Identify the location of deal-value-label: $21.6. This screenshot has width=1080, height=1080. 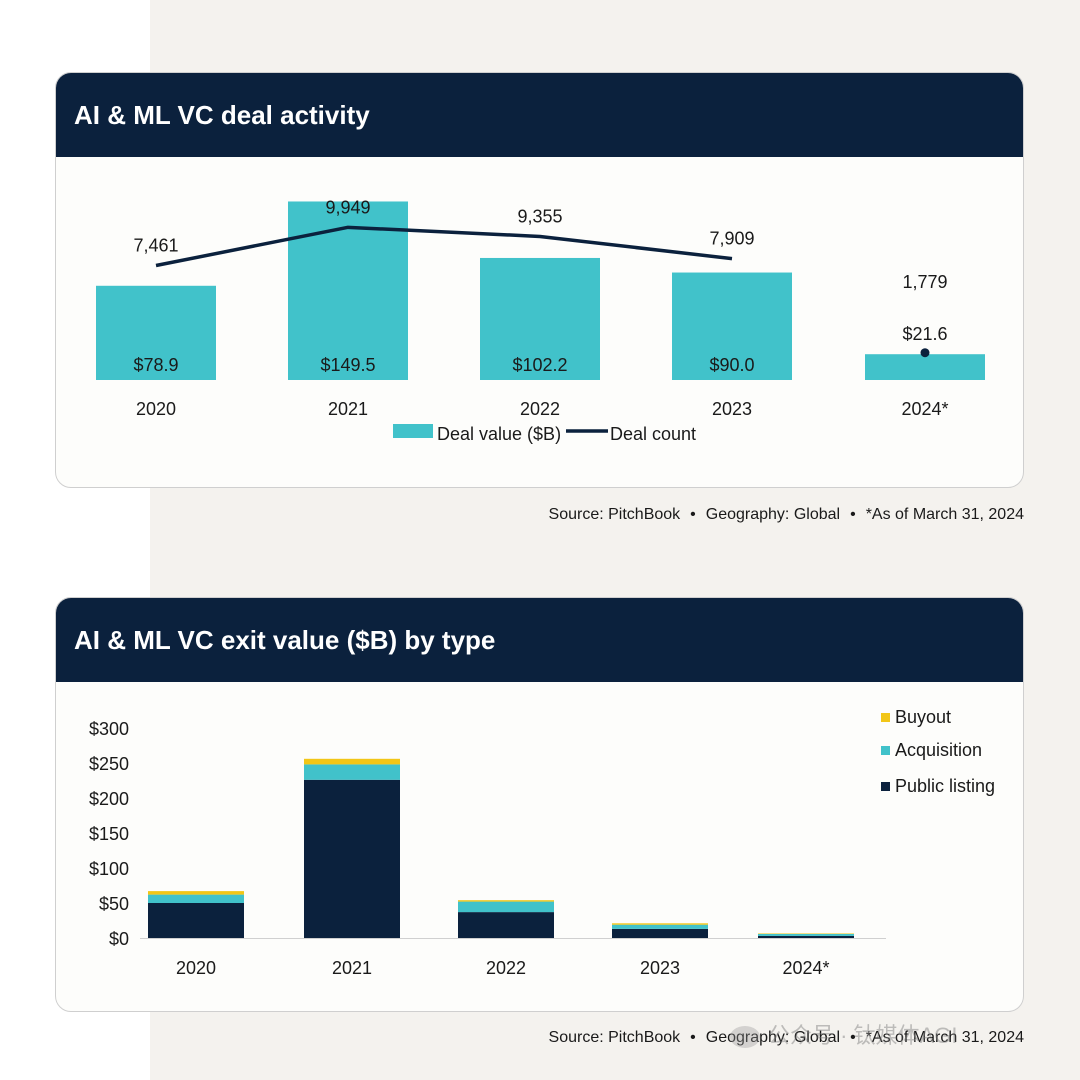
(924, 334).